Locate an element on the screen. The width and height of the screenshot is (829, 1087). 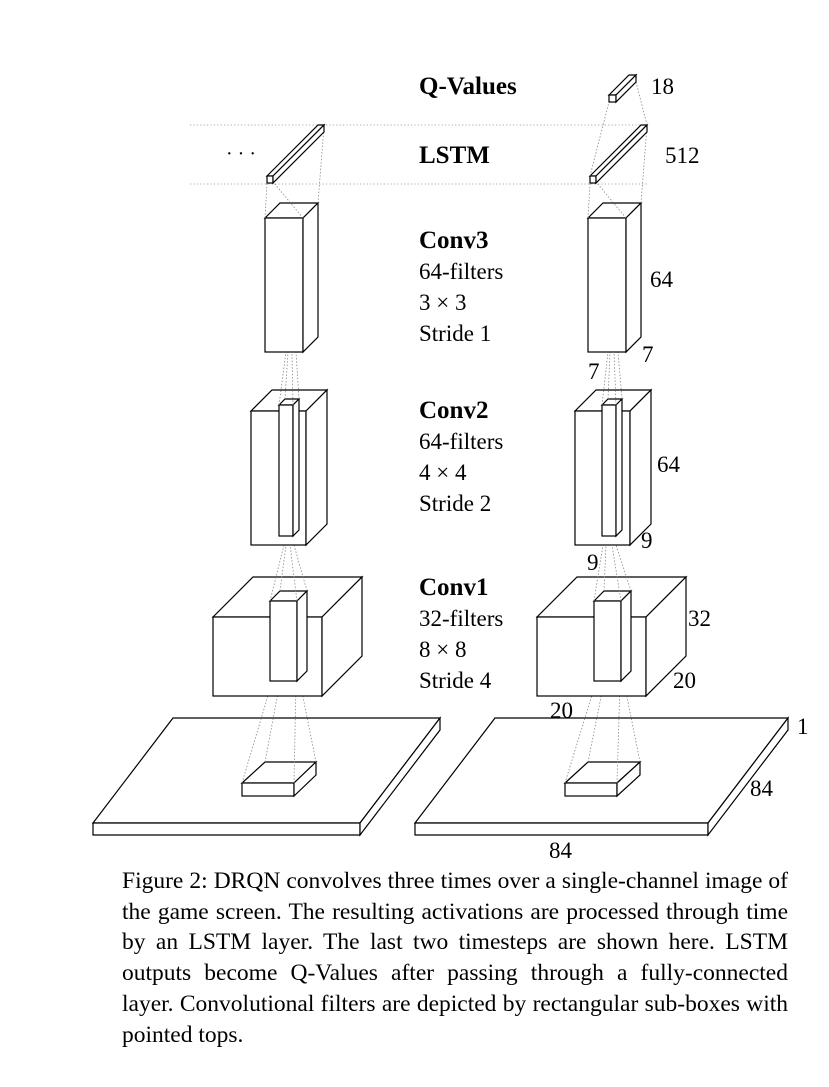
conv3-depth-label: 64 is located at coordinates (662, 279).